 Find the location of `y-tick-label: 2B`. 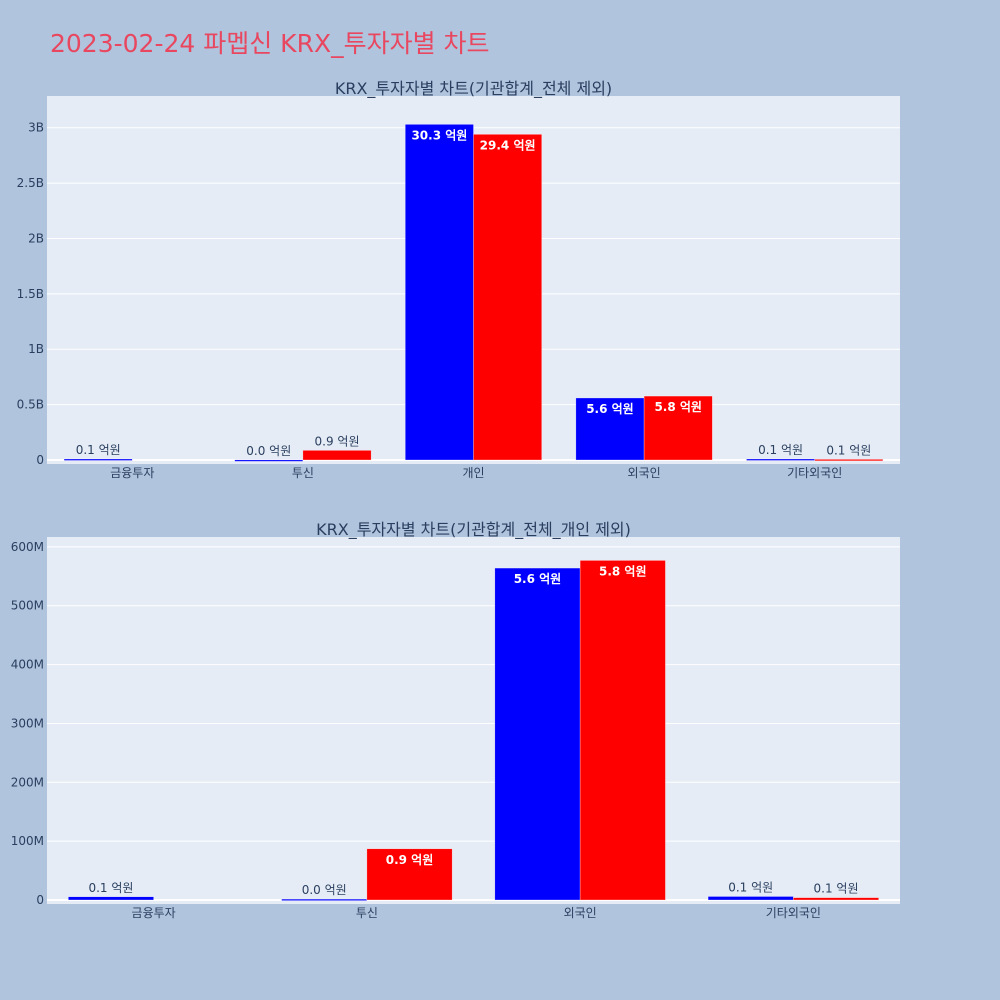

y-tick-label: 2B is located at coordinates (36, 238).